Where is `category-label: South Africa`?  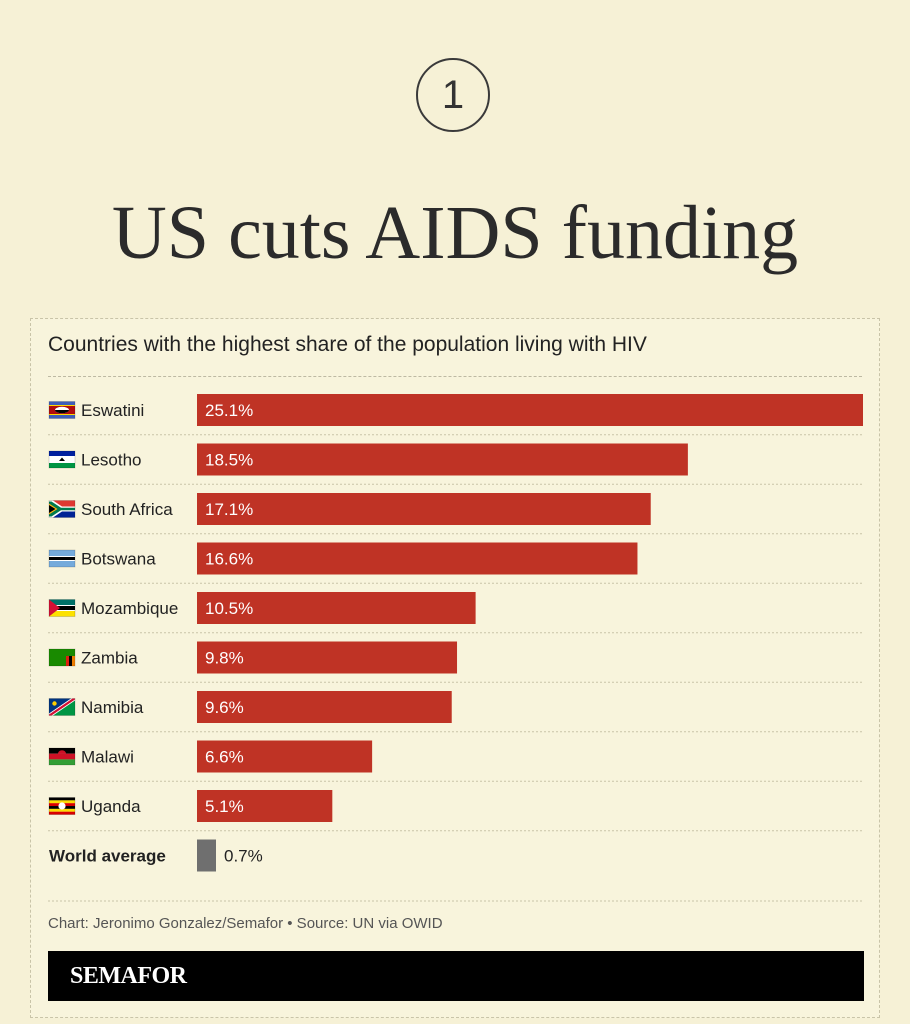
category-label: South Africa is located at coordinates (127, 509).